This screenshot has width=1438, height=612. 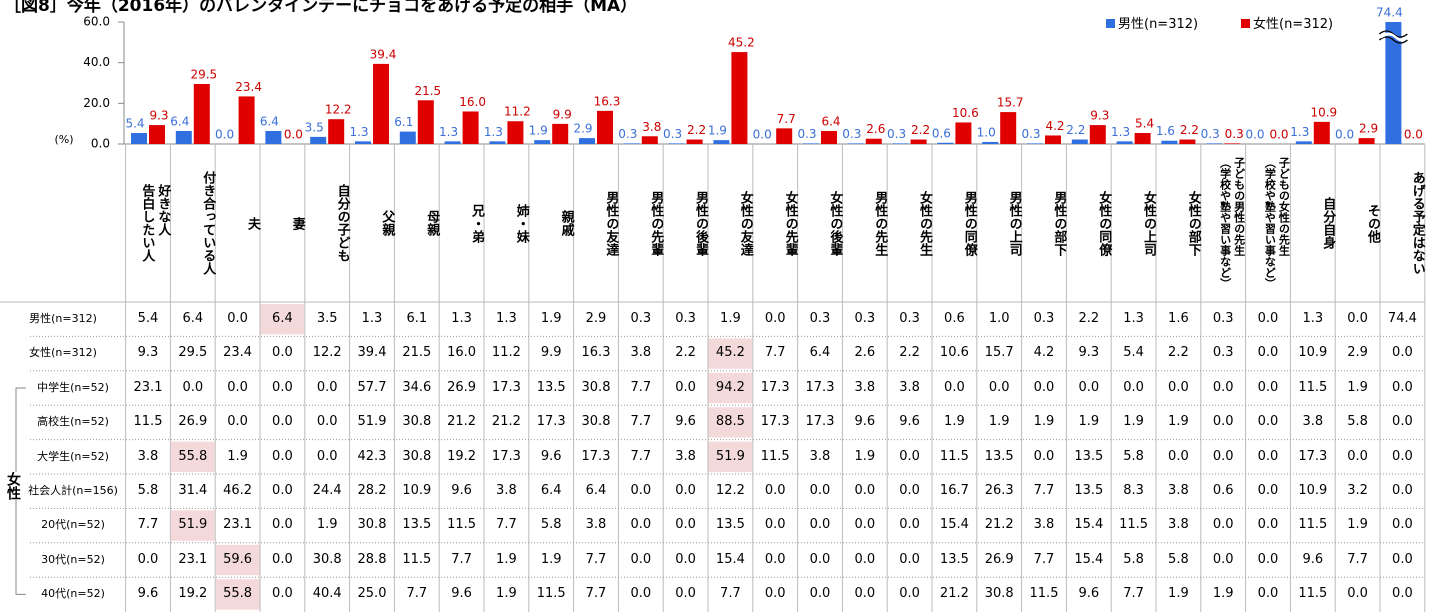 I want to click on table-cell: 2.6, so click(x=865, y=353).